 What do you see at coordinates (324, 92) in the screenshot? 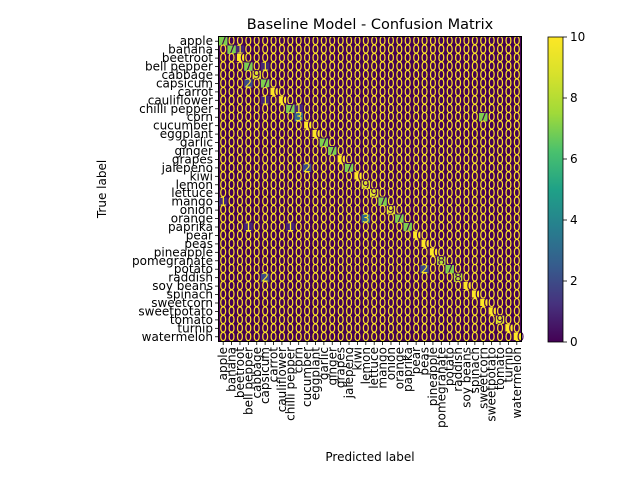
I see `cell-carrot-garlic` at bounding box center [324, 92].